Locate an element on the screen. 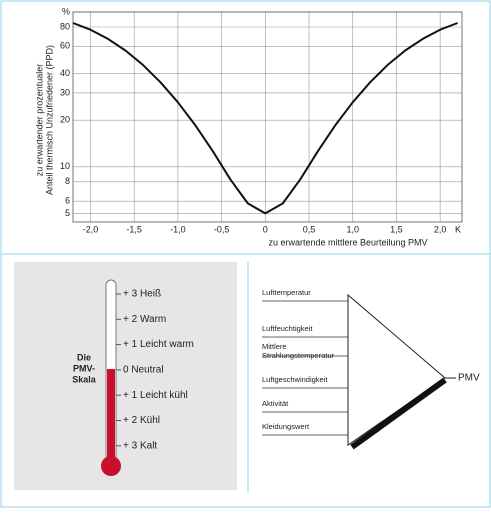 The image size is (491, 513). output-label: PMV is located at coordinates (469, 378).